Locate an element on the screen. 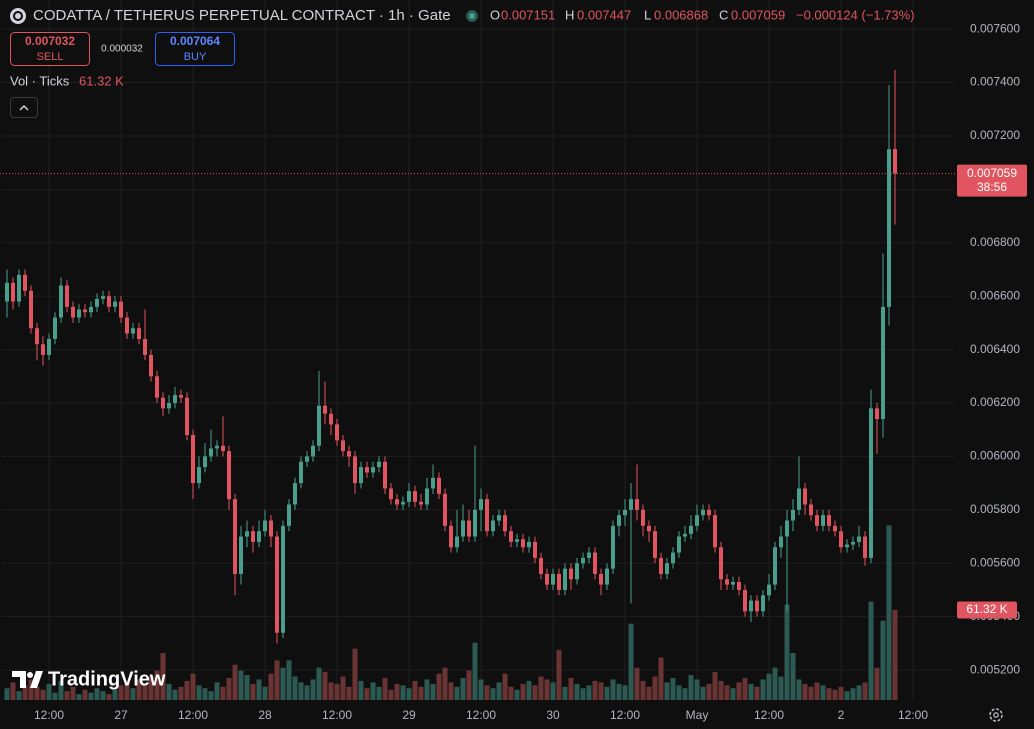 The image size is (1034, 729). buy-button is located at coordinates (195, 49).